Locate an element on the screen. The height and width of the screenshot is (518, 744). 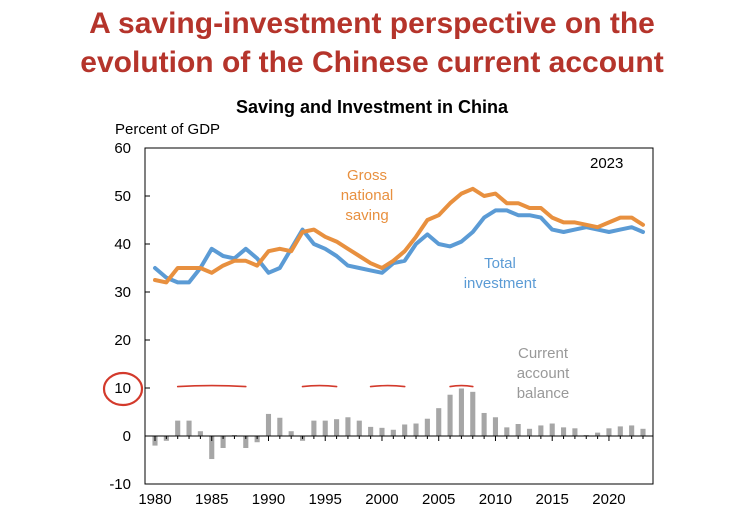
y-tick-label: 60 is located at coordinates (122, 148).